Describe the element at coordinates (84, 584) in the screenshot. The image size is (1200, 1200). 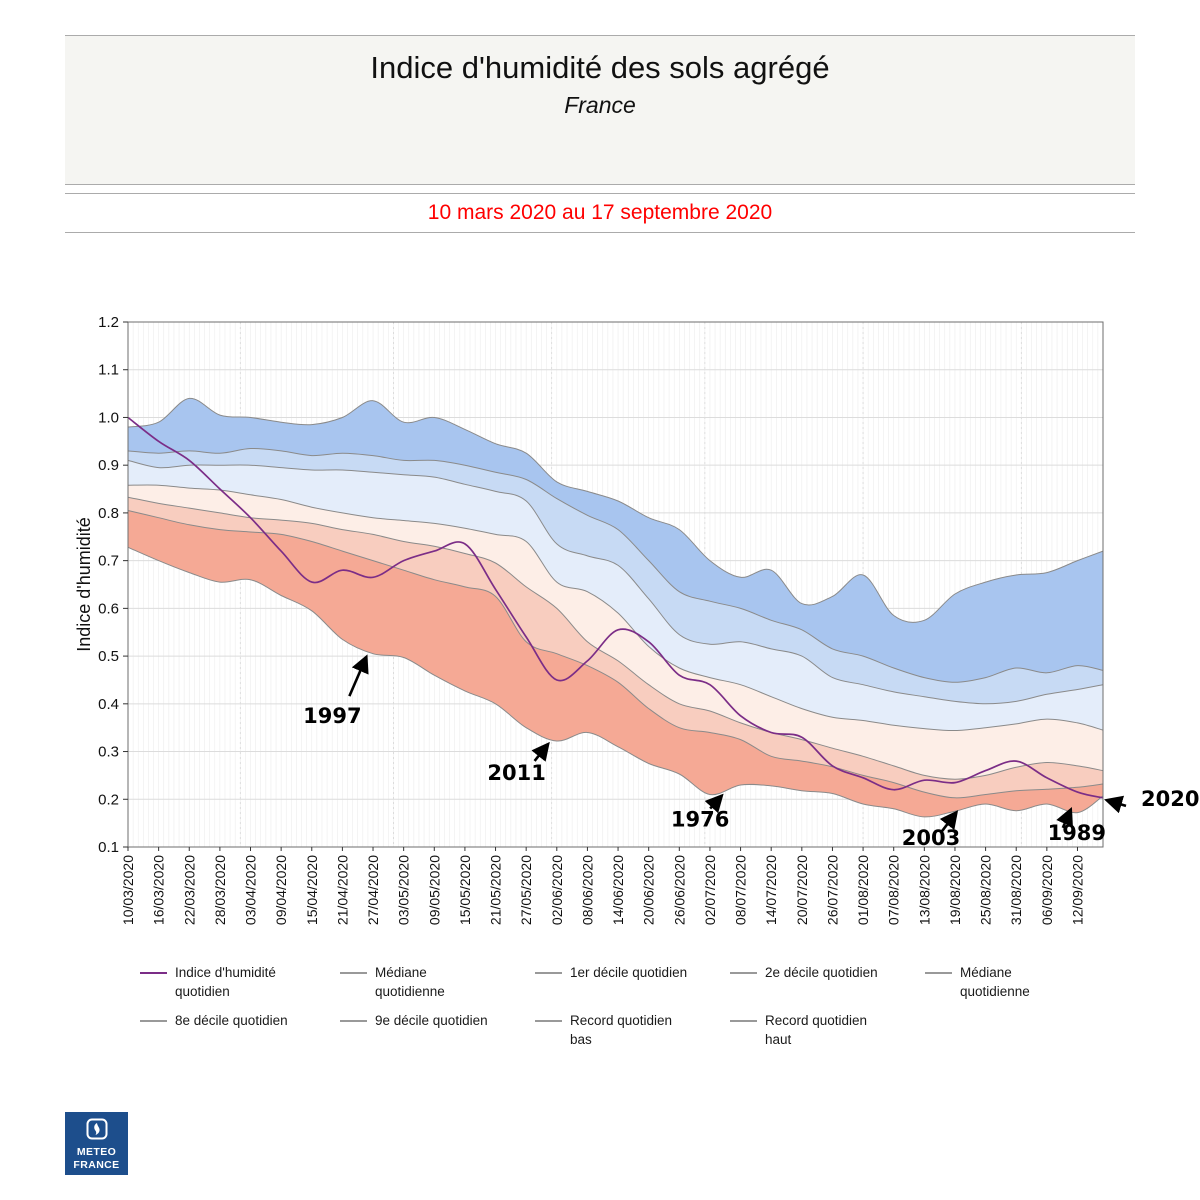
I see `y-axis-title: Indice d'humidité` at that location.